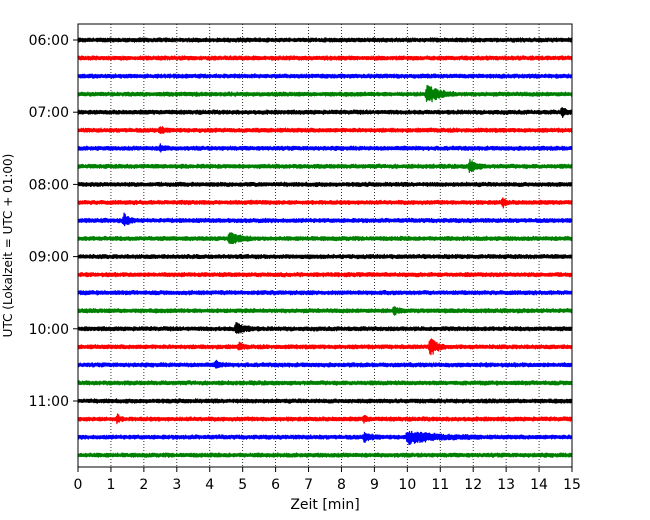 The image size is (650, 520). I want to click on x-tick-label: 13, so click(506, 485).